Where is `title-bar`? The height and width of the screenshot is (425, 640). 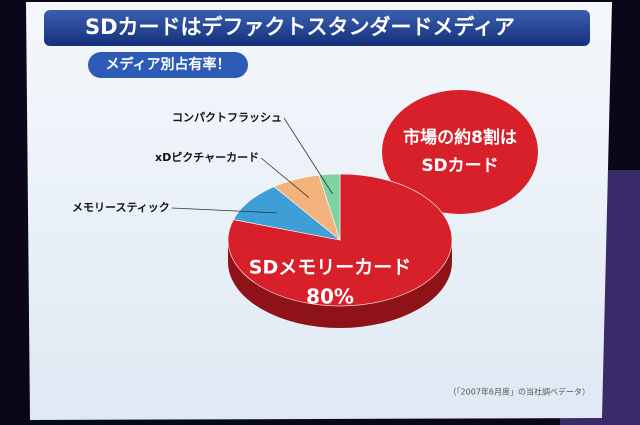 title-bar is located at coordinates (317, 28).